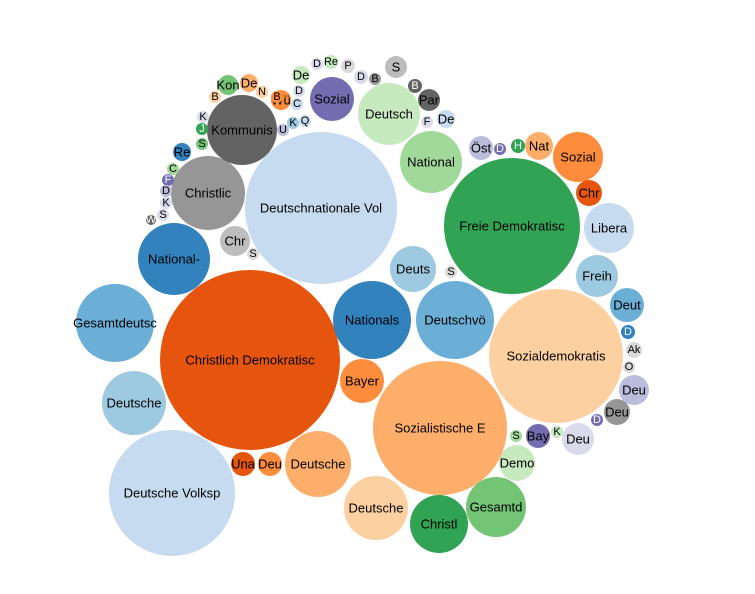  I want to click on bubble: National-, so click(174, 259).